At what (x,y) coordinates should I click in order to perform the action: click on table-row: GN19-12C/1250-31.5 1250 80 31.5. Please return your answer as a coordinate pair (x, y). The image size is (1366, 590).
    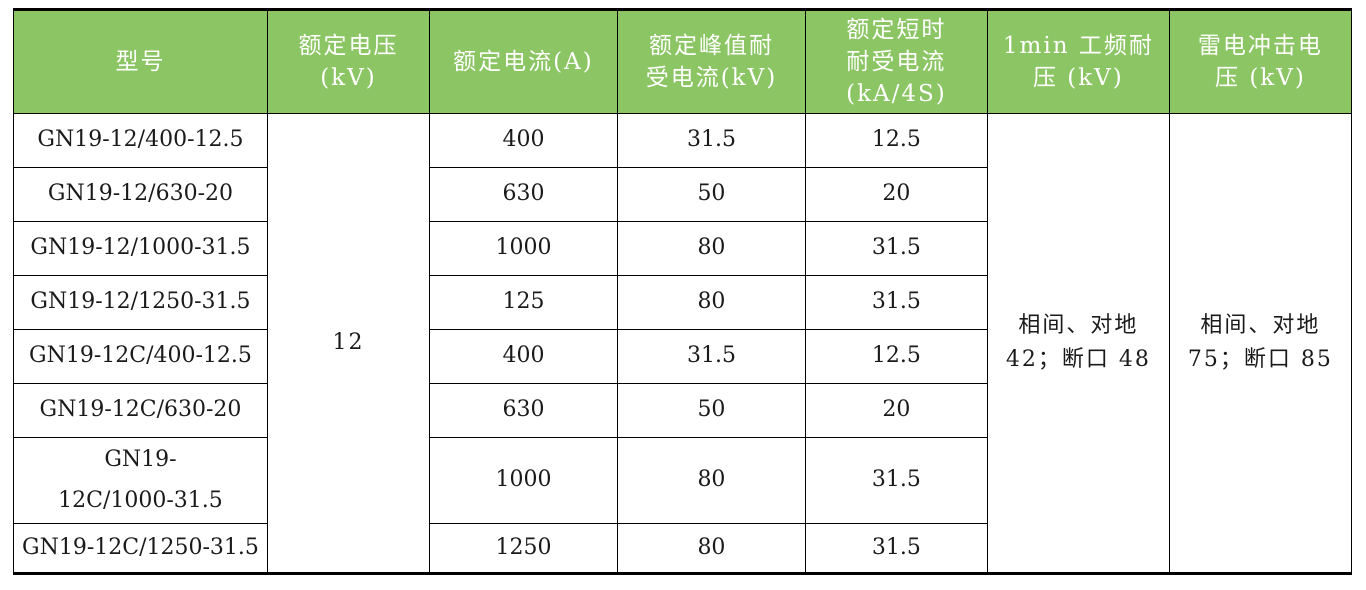
    Looking at the image, I should click on (682, 549).